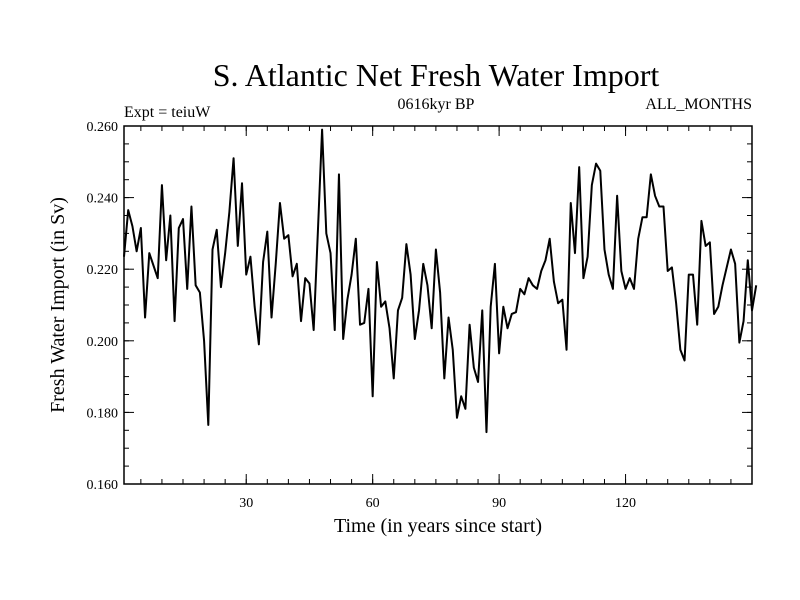 The image size is (800, 600). Describe the element at coordinates (246, 503) in the screenshot. I see `x-tick-label: 30` at that location.